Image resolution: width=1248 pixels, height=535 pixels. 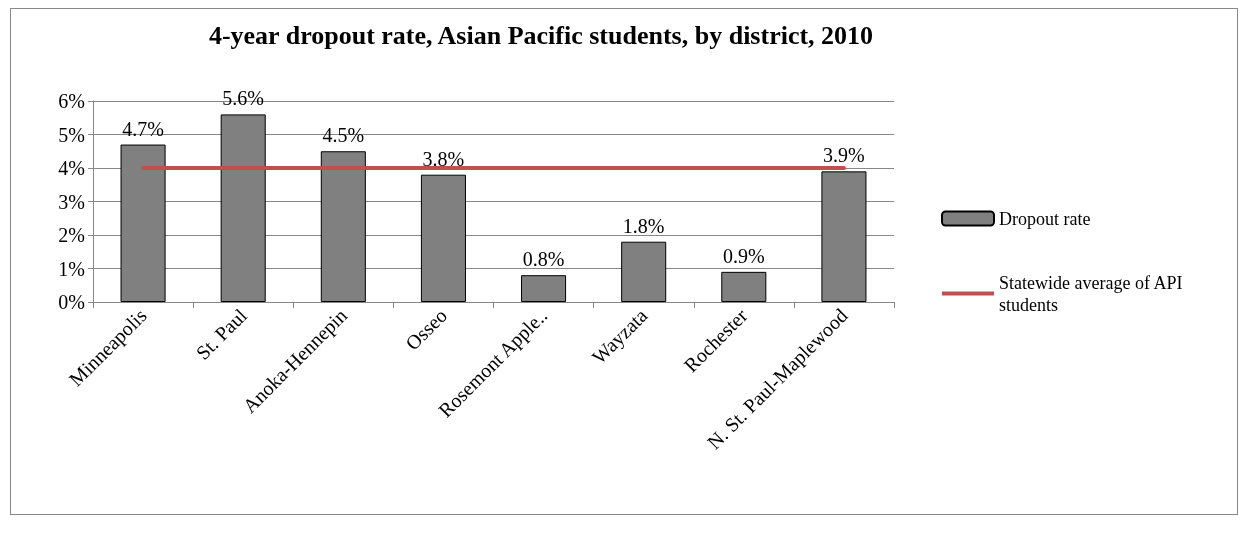 I want to click on y-tick-label: 1%, so click(x=71, y=268).